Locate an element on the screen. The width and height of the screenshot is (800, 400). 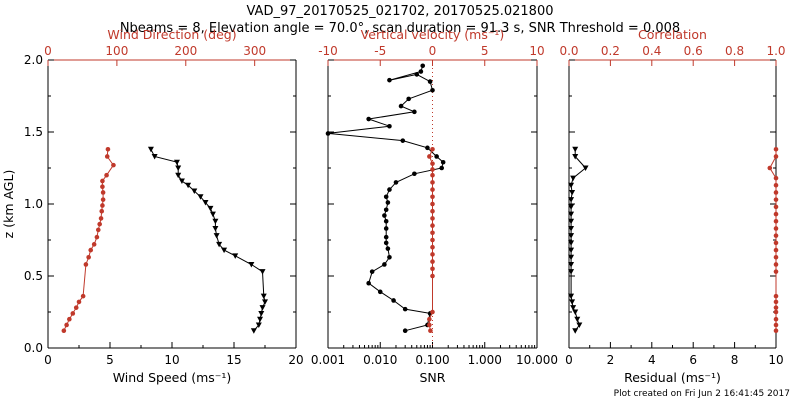
x-top-tick-label: 5 is located at coordinates (485, 51).